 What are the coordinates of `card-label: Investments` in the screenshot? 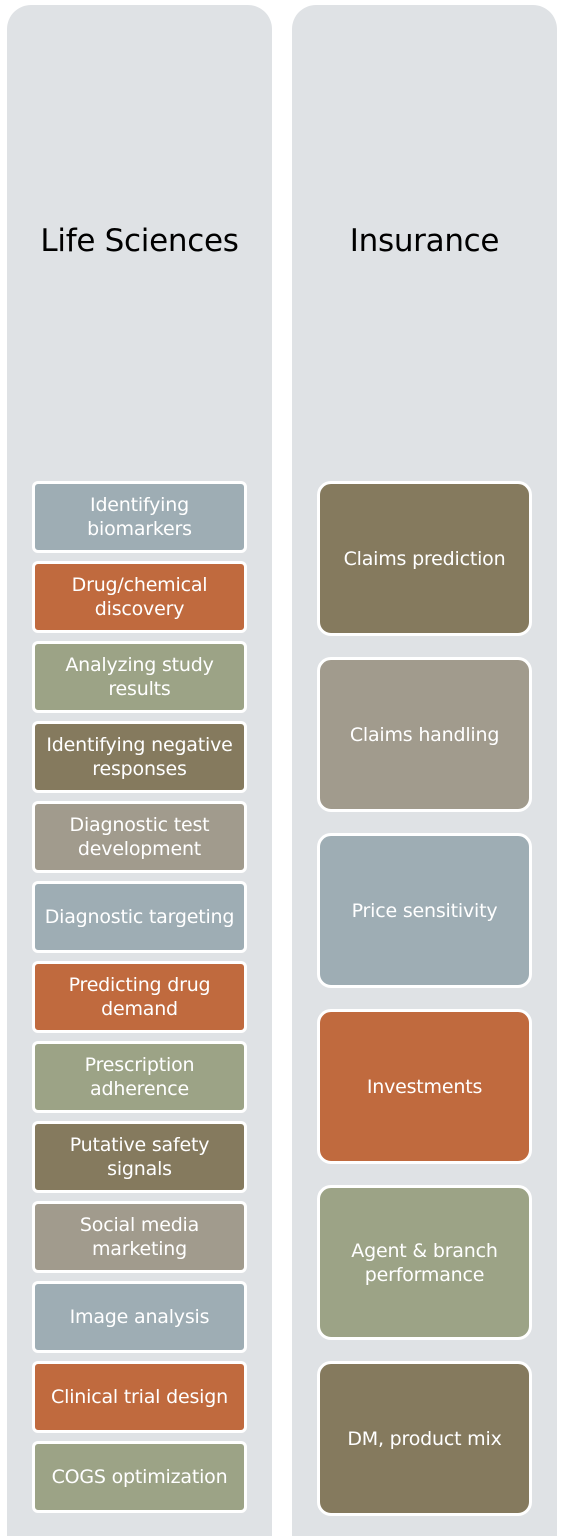 It's located at (424, 1086).